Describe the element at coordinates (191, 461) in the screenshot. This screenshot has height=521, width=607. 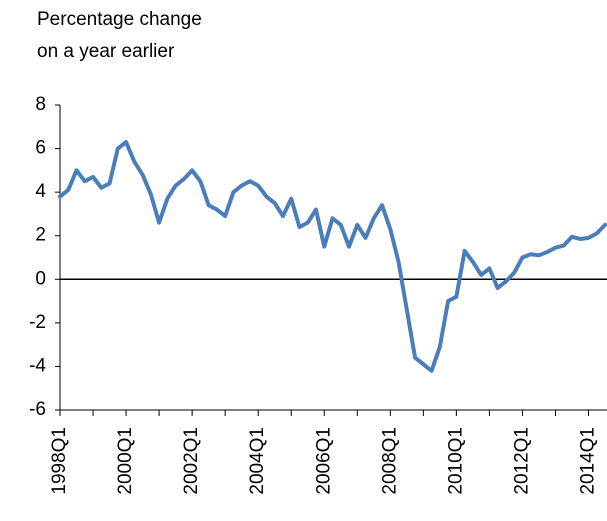
I see `x-tick-label: 2002Q1` at that location.